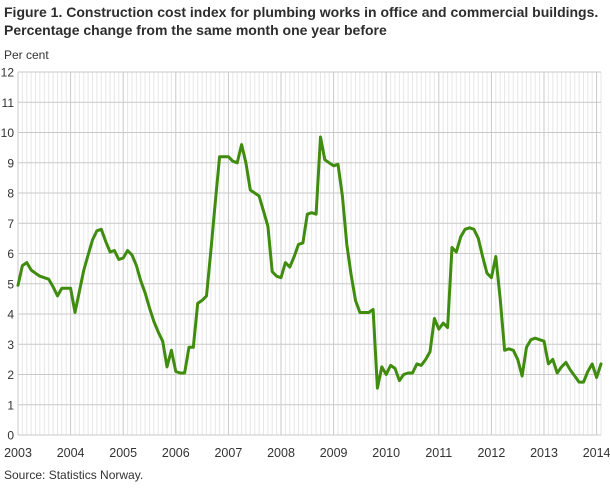 The width and height of the screenshot is (610, 488). What do you see at coordinates (10, 224) in the screenshot?
I see `y-axis-tick-label: 7` at bounding box center [10, 224].